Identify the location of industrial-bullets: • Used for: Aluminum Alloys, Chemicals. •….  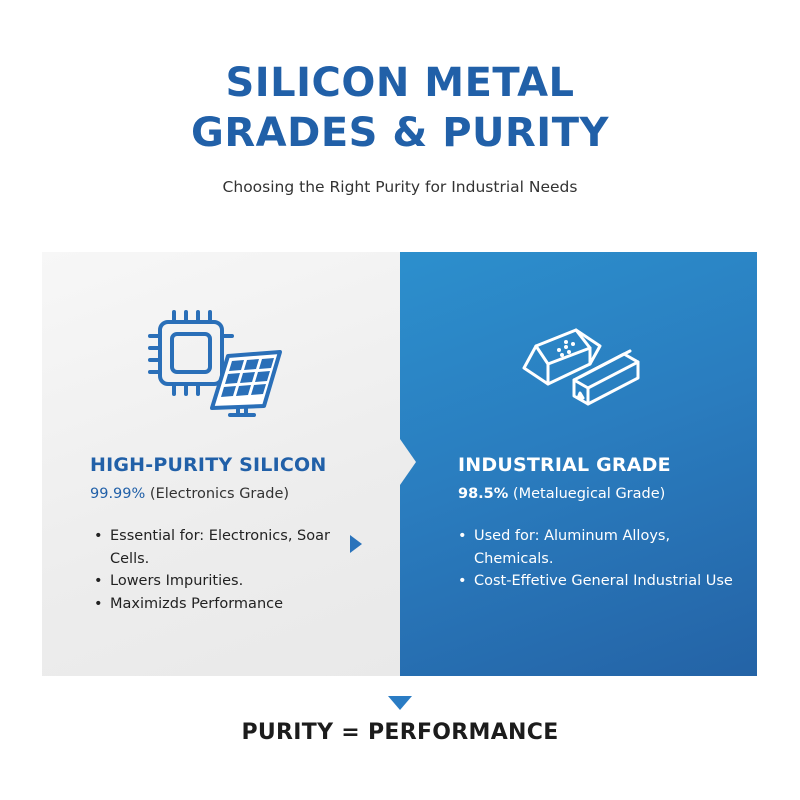
(598, 559).